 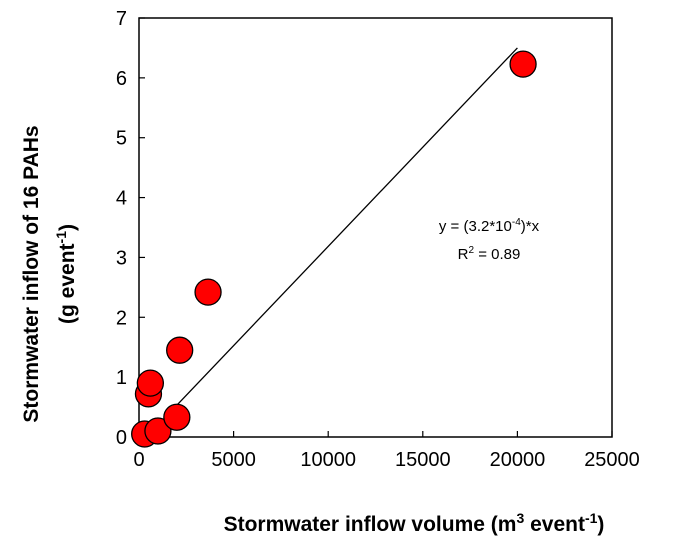 What do you see at coordinates (121, 318) in the screenshot?
I see `y-tick-label: 2` at bounding box center [121, 318].